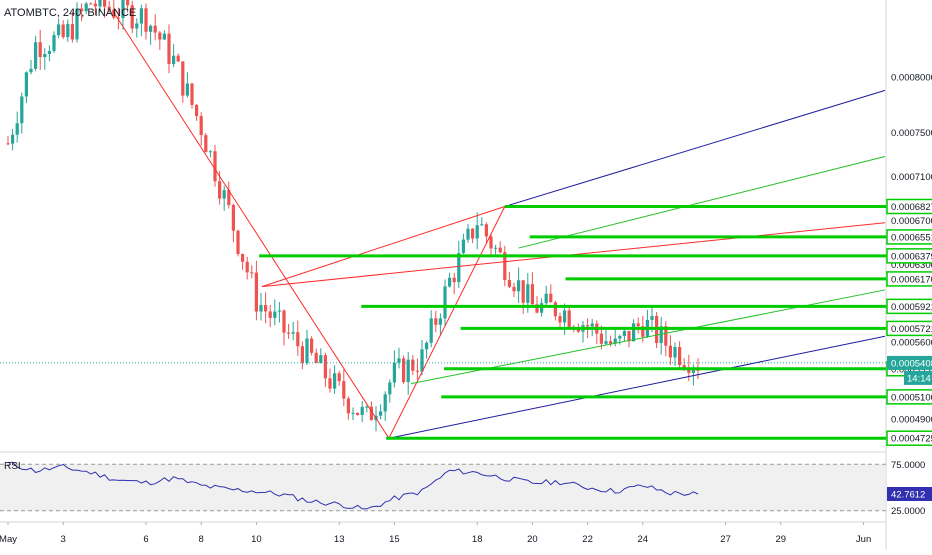 The height and width of the screenshot is (555, 932). What do you see at coordinates (643, 539) in the screenshot?
I see `x-tick-label: 24` at bounding box center [643, 539].